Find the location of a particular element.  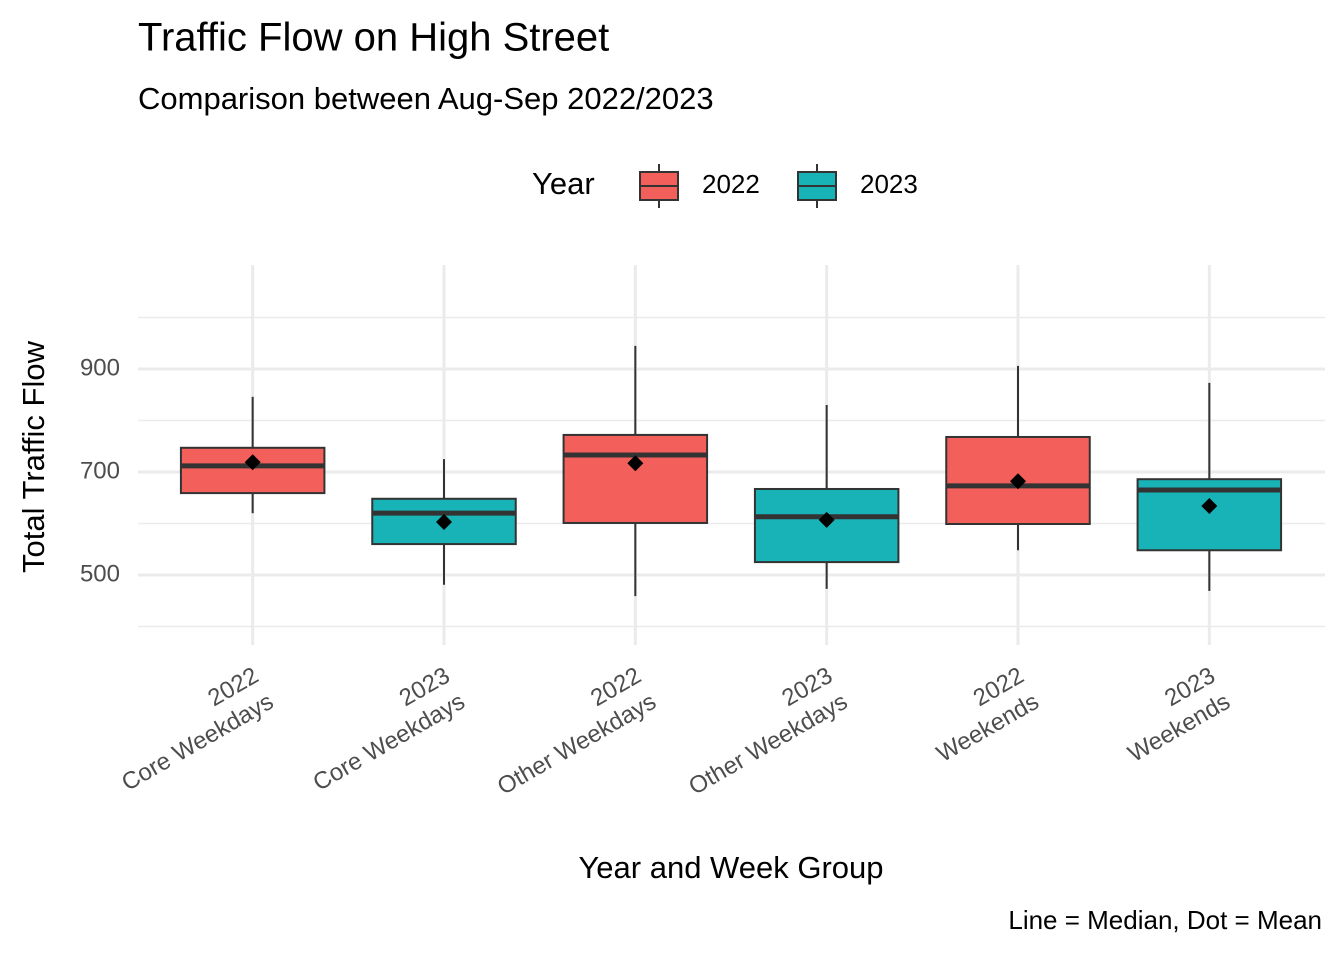

x-axis-title: Year and Week Group is located at coordinates (730, 867).